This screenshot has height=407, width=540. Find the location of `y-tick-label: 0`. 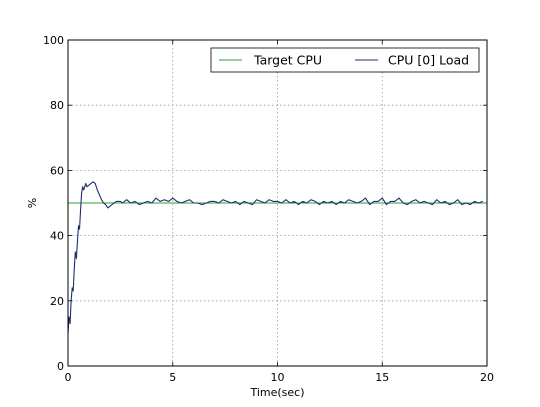

y-tick-label: 0 is located at coordinates (60, 366).